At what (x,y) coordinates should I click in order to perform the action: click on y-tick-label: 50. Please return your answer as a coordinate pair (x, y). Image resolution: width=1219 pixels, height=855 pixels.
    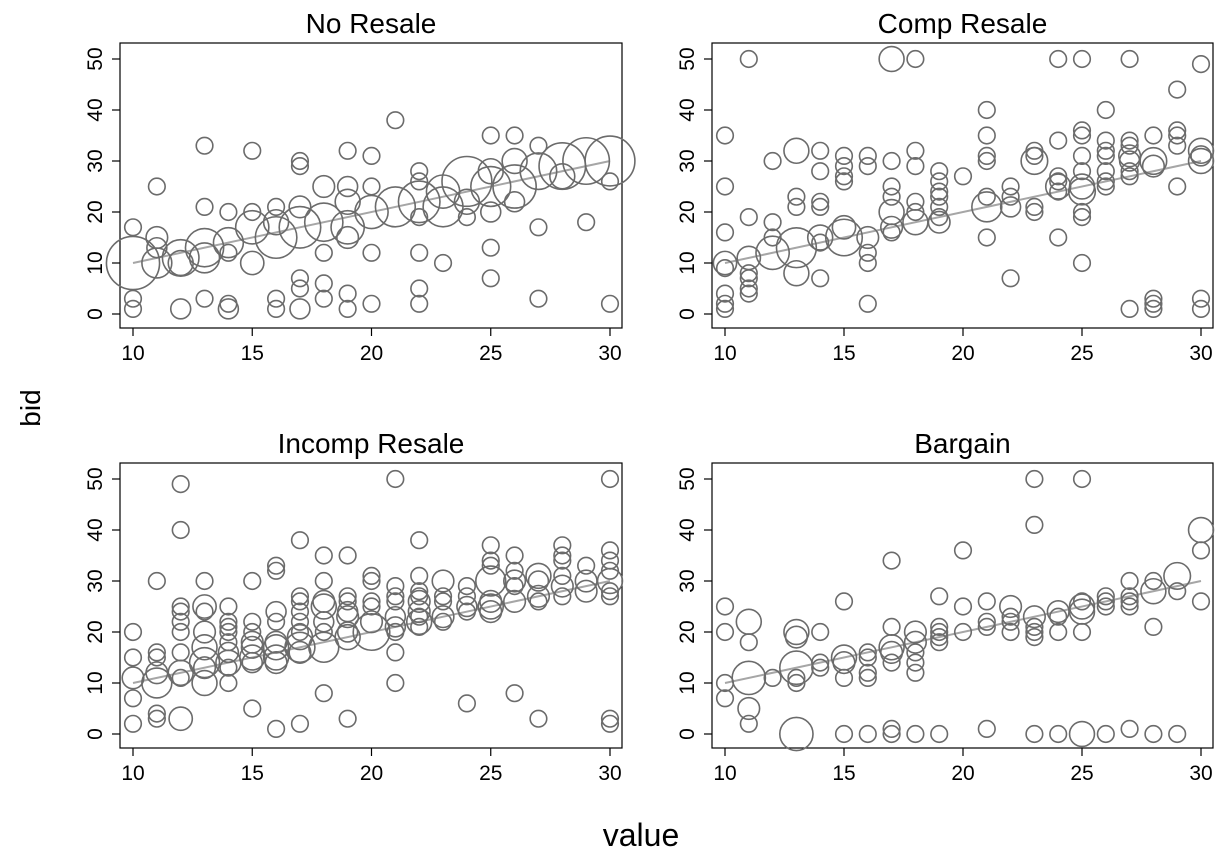
    Looking at the image, I should click on (95, 478).